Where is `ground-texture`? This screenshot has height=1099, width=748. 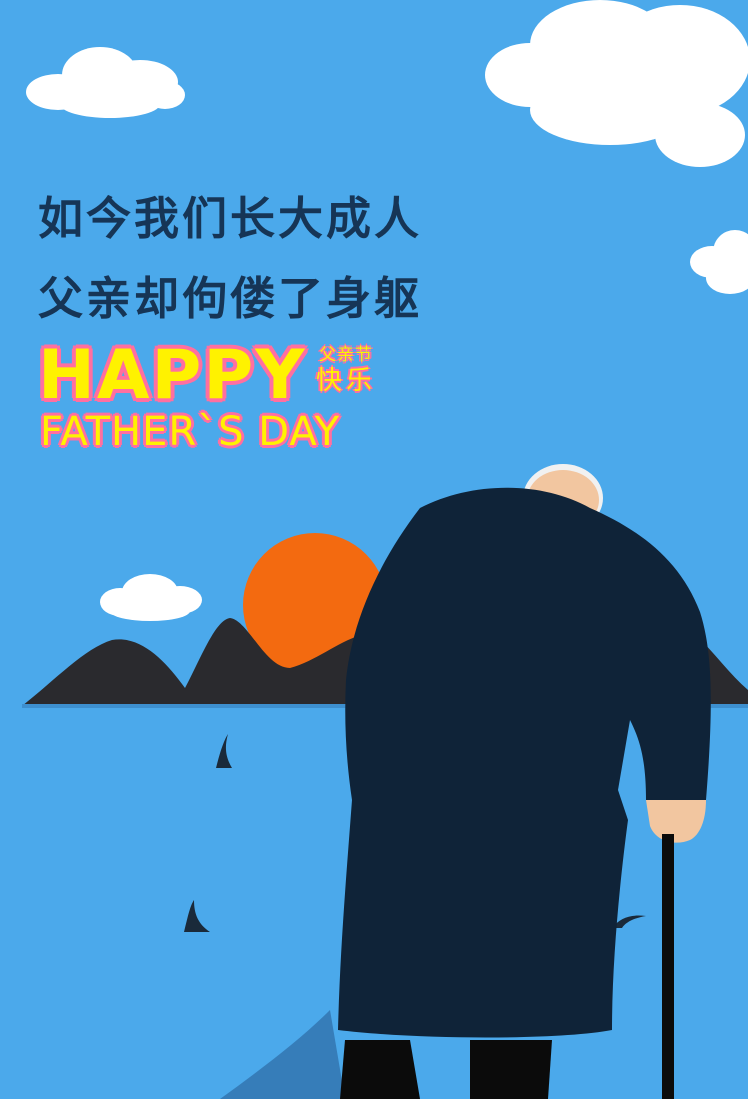
ground-texture is located at coordinates (282, 1054).